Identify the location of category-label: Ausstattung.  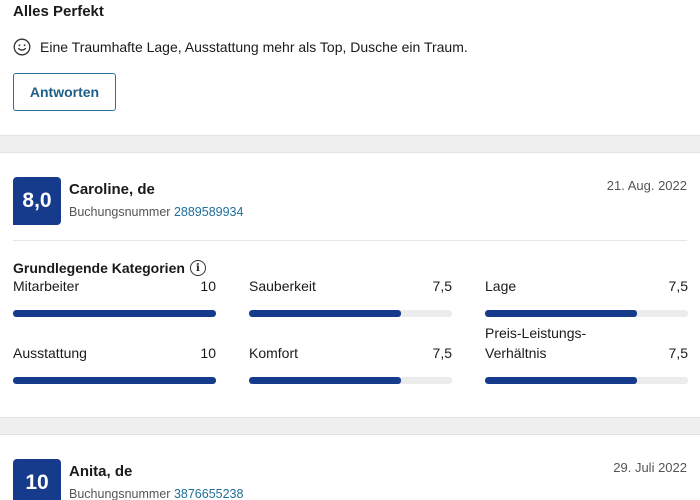
(50, 353).